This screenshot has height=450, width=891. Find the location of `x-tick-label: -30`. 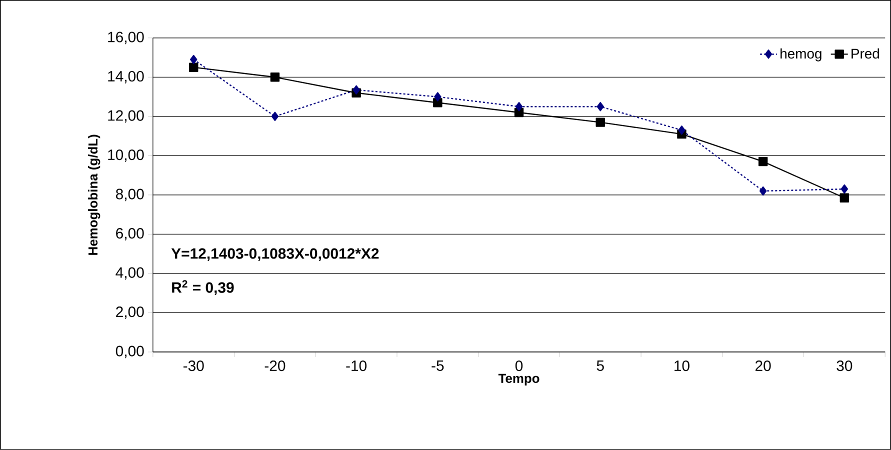

x-tick-label: -30 is located at coordinates (193, 366).